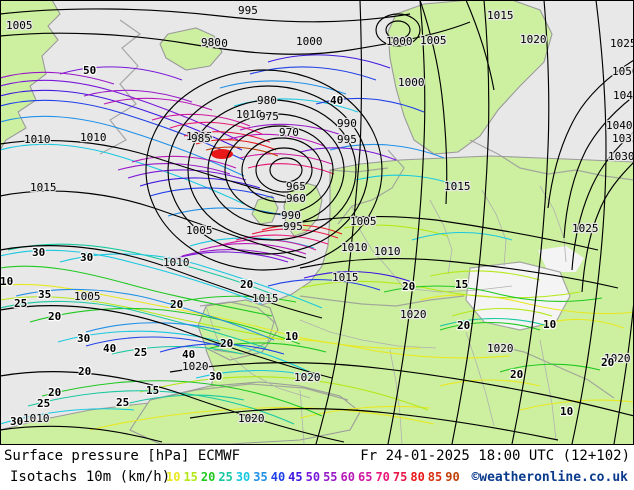 This screenshot has height=490, width=634. I want to click on isobar-label-33: 1015, so click(457, 186).